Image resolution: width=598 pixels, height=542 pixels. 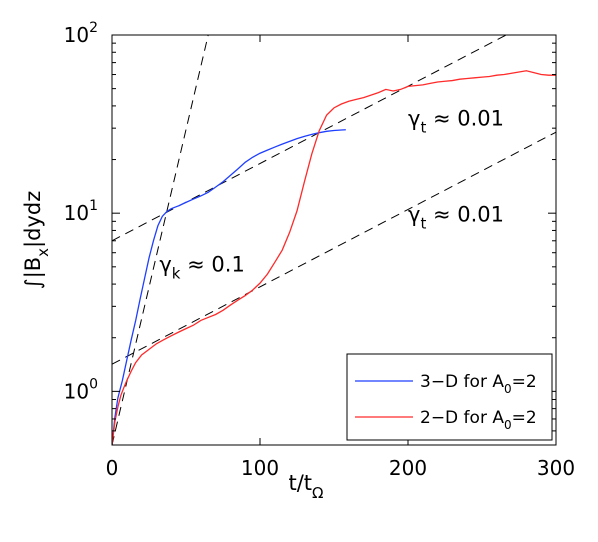 I want to click on x-tick-label: 300, so click(x=556, y=468).